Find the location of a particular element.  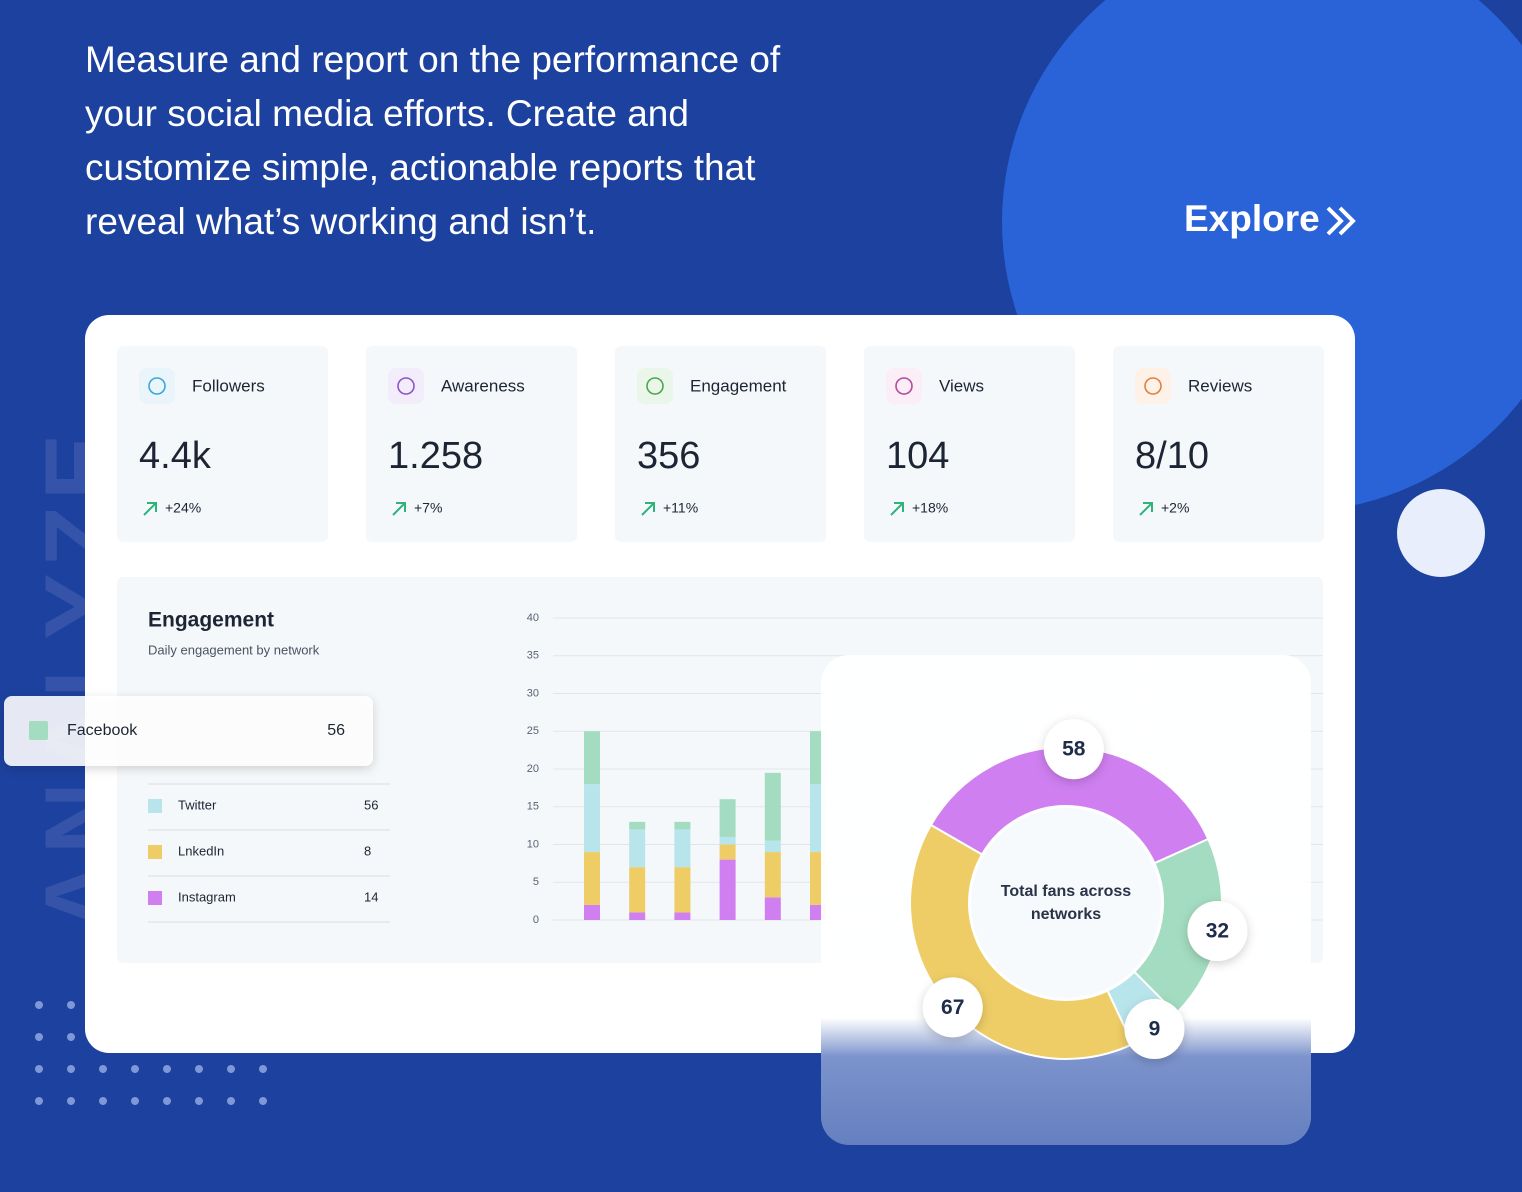

value-label: 58 is located at coordinates (1074, 749).